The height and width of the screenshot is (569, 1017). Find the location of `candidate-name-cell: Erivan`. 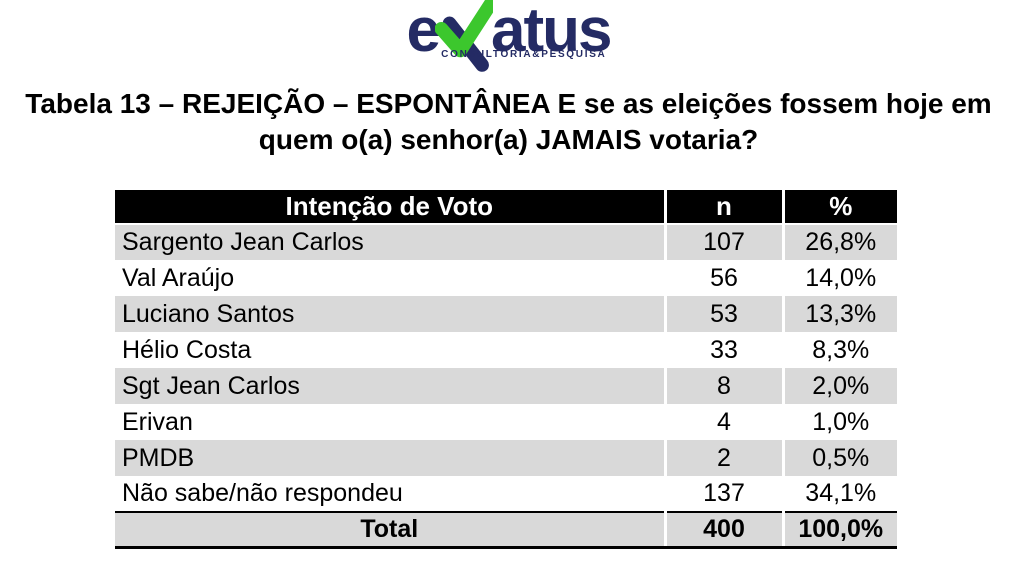

candidate-name-cell: Erivan is located at coordinates (391, 422).